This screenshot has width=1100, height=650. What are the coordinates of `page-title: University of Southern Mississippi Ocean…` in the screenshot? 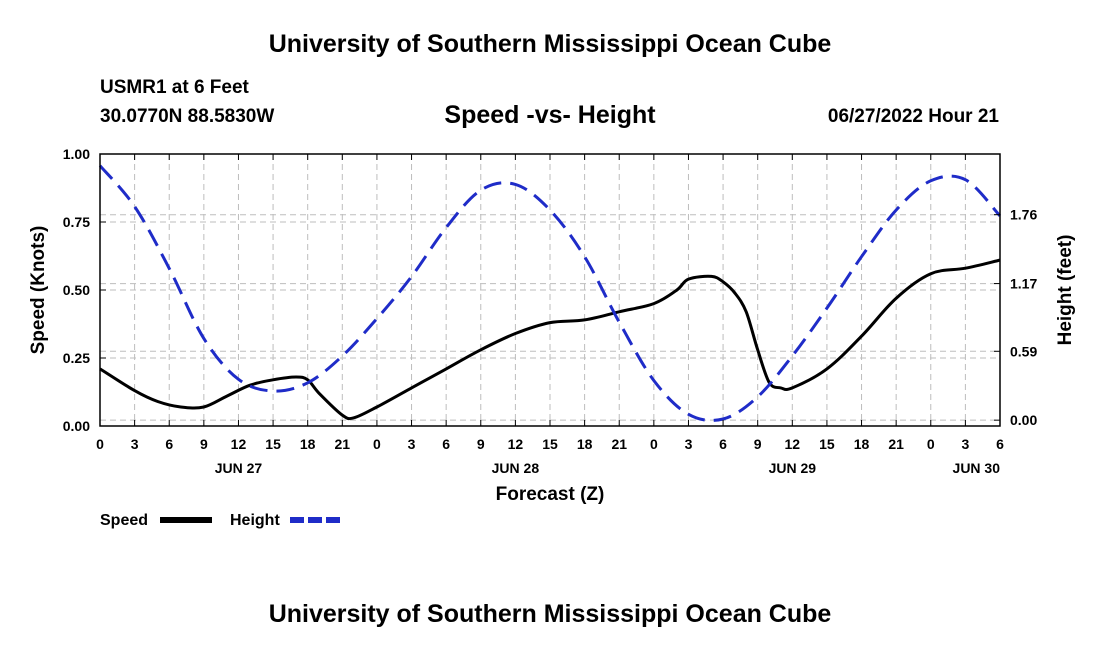 It's located at (550, 44).